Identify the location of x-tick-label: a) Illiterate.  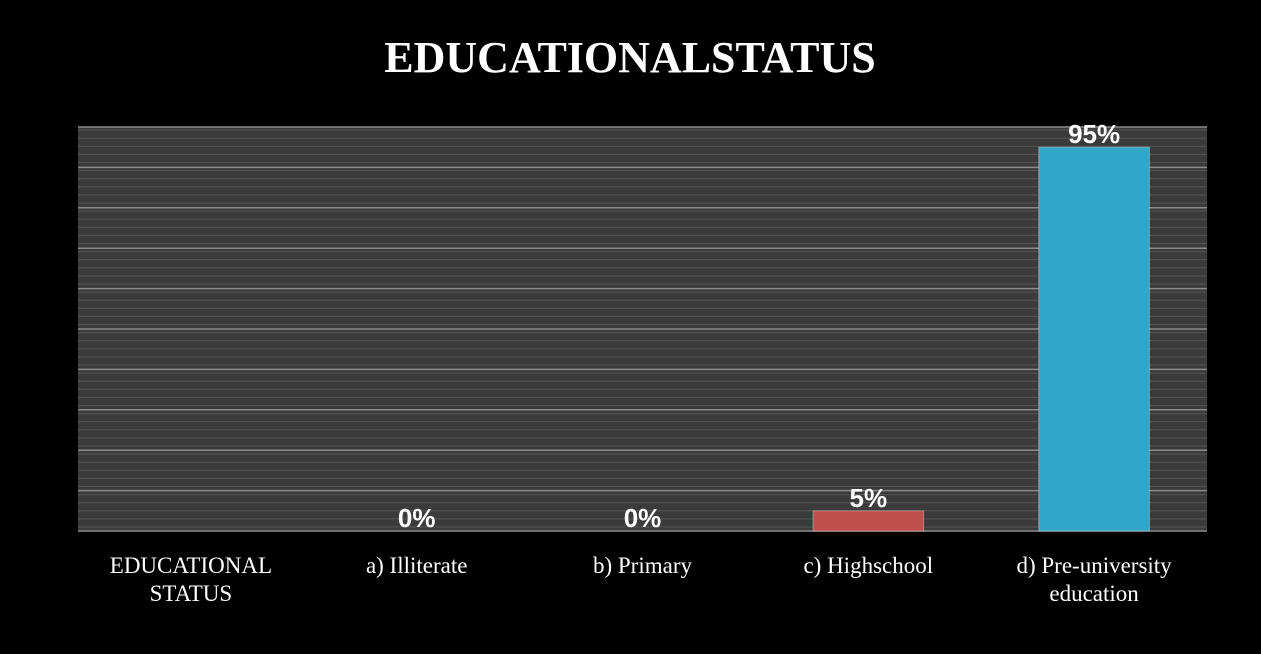
(416, 565).